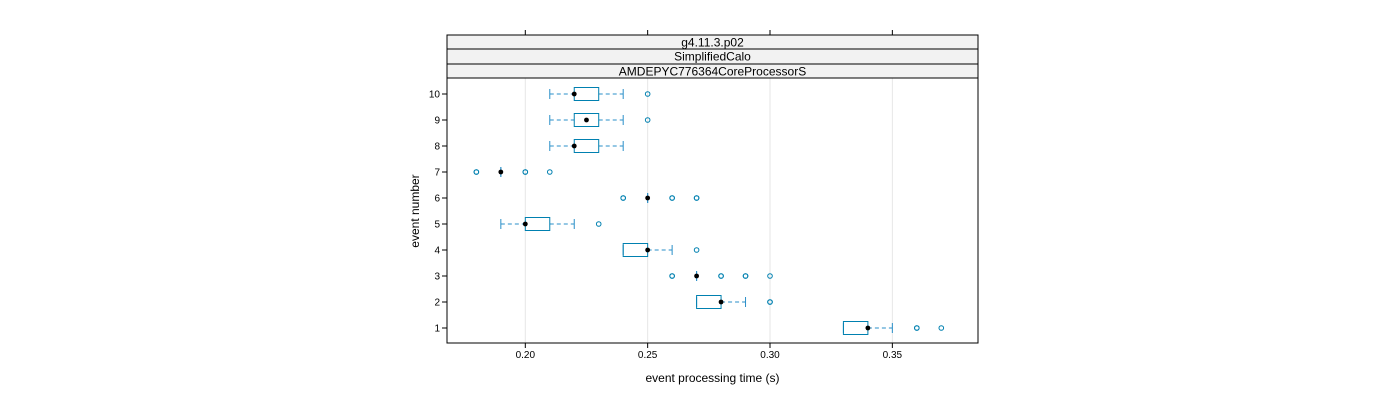 Image resolution: width=1400 pixels, height=400 pixels. Describe the element at coordinates (415, 210) in the screenshot. I see `y-axis-label: event number` at that location.